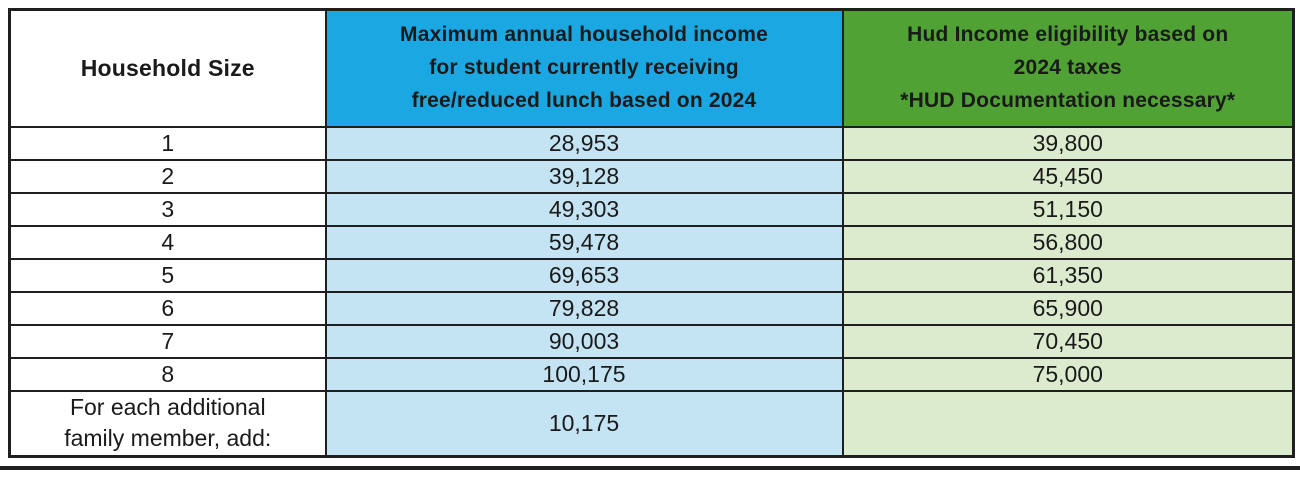 This screenshot has height=478, width=1300. I want to click on household-size-cell: 5, so click(167, 275).